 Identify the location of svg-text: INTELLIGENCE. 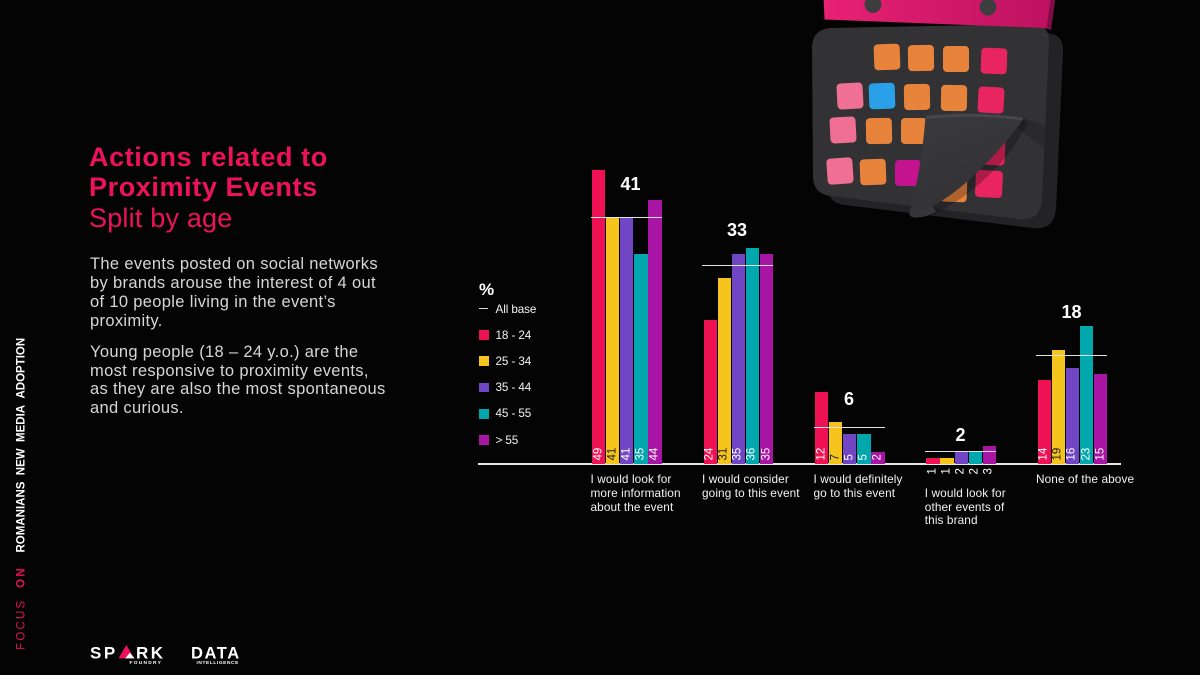
(218, 663).